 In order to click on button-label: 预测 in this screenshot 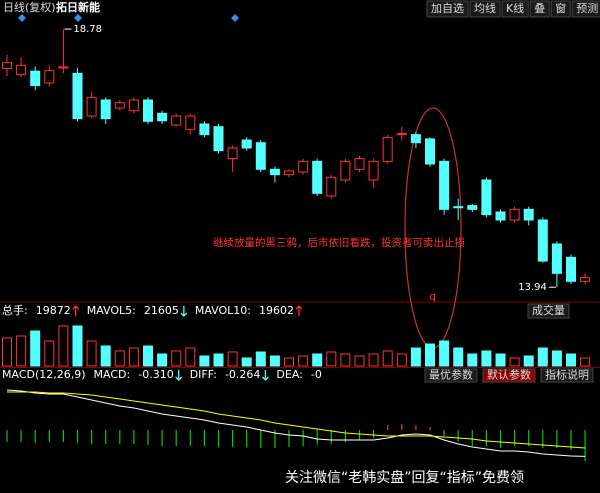, I will do `click(587, 8)`.